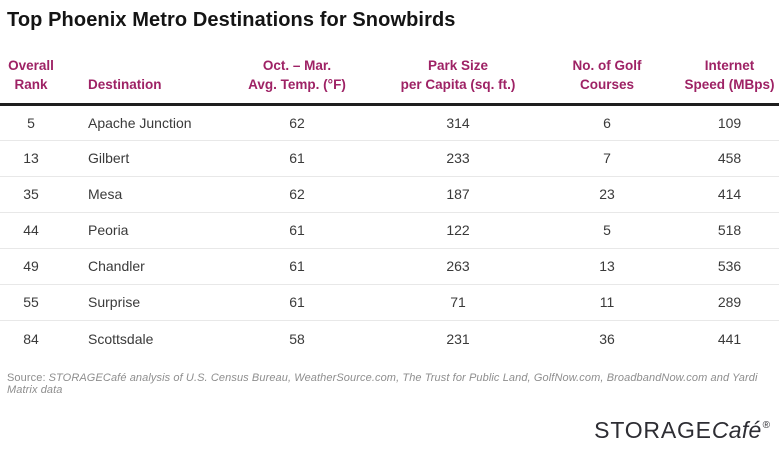 This screenshot has width=779, height=451. What do you see at coordinates (458, 122) in the screenshot?
I see `park-size-cell: 314` at bounding box center [458, 122].